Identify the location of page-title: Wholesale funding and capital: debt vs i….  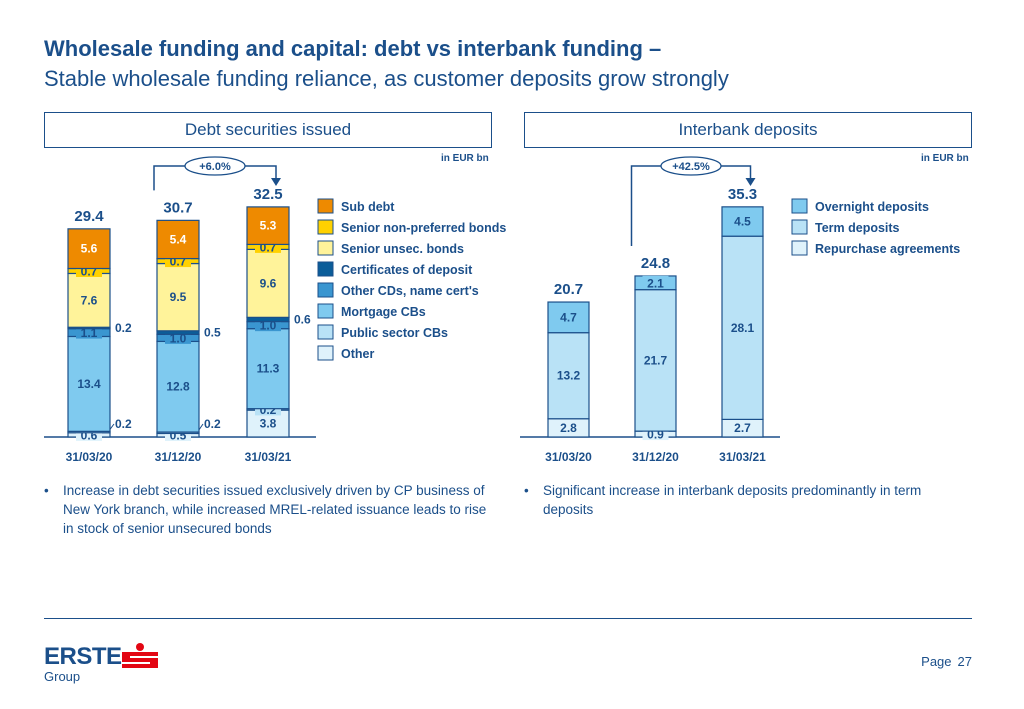
(353, 48).